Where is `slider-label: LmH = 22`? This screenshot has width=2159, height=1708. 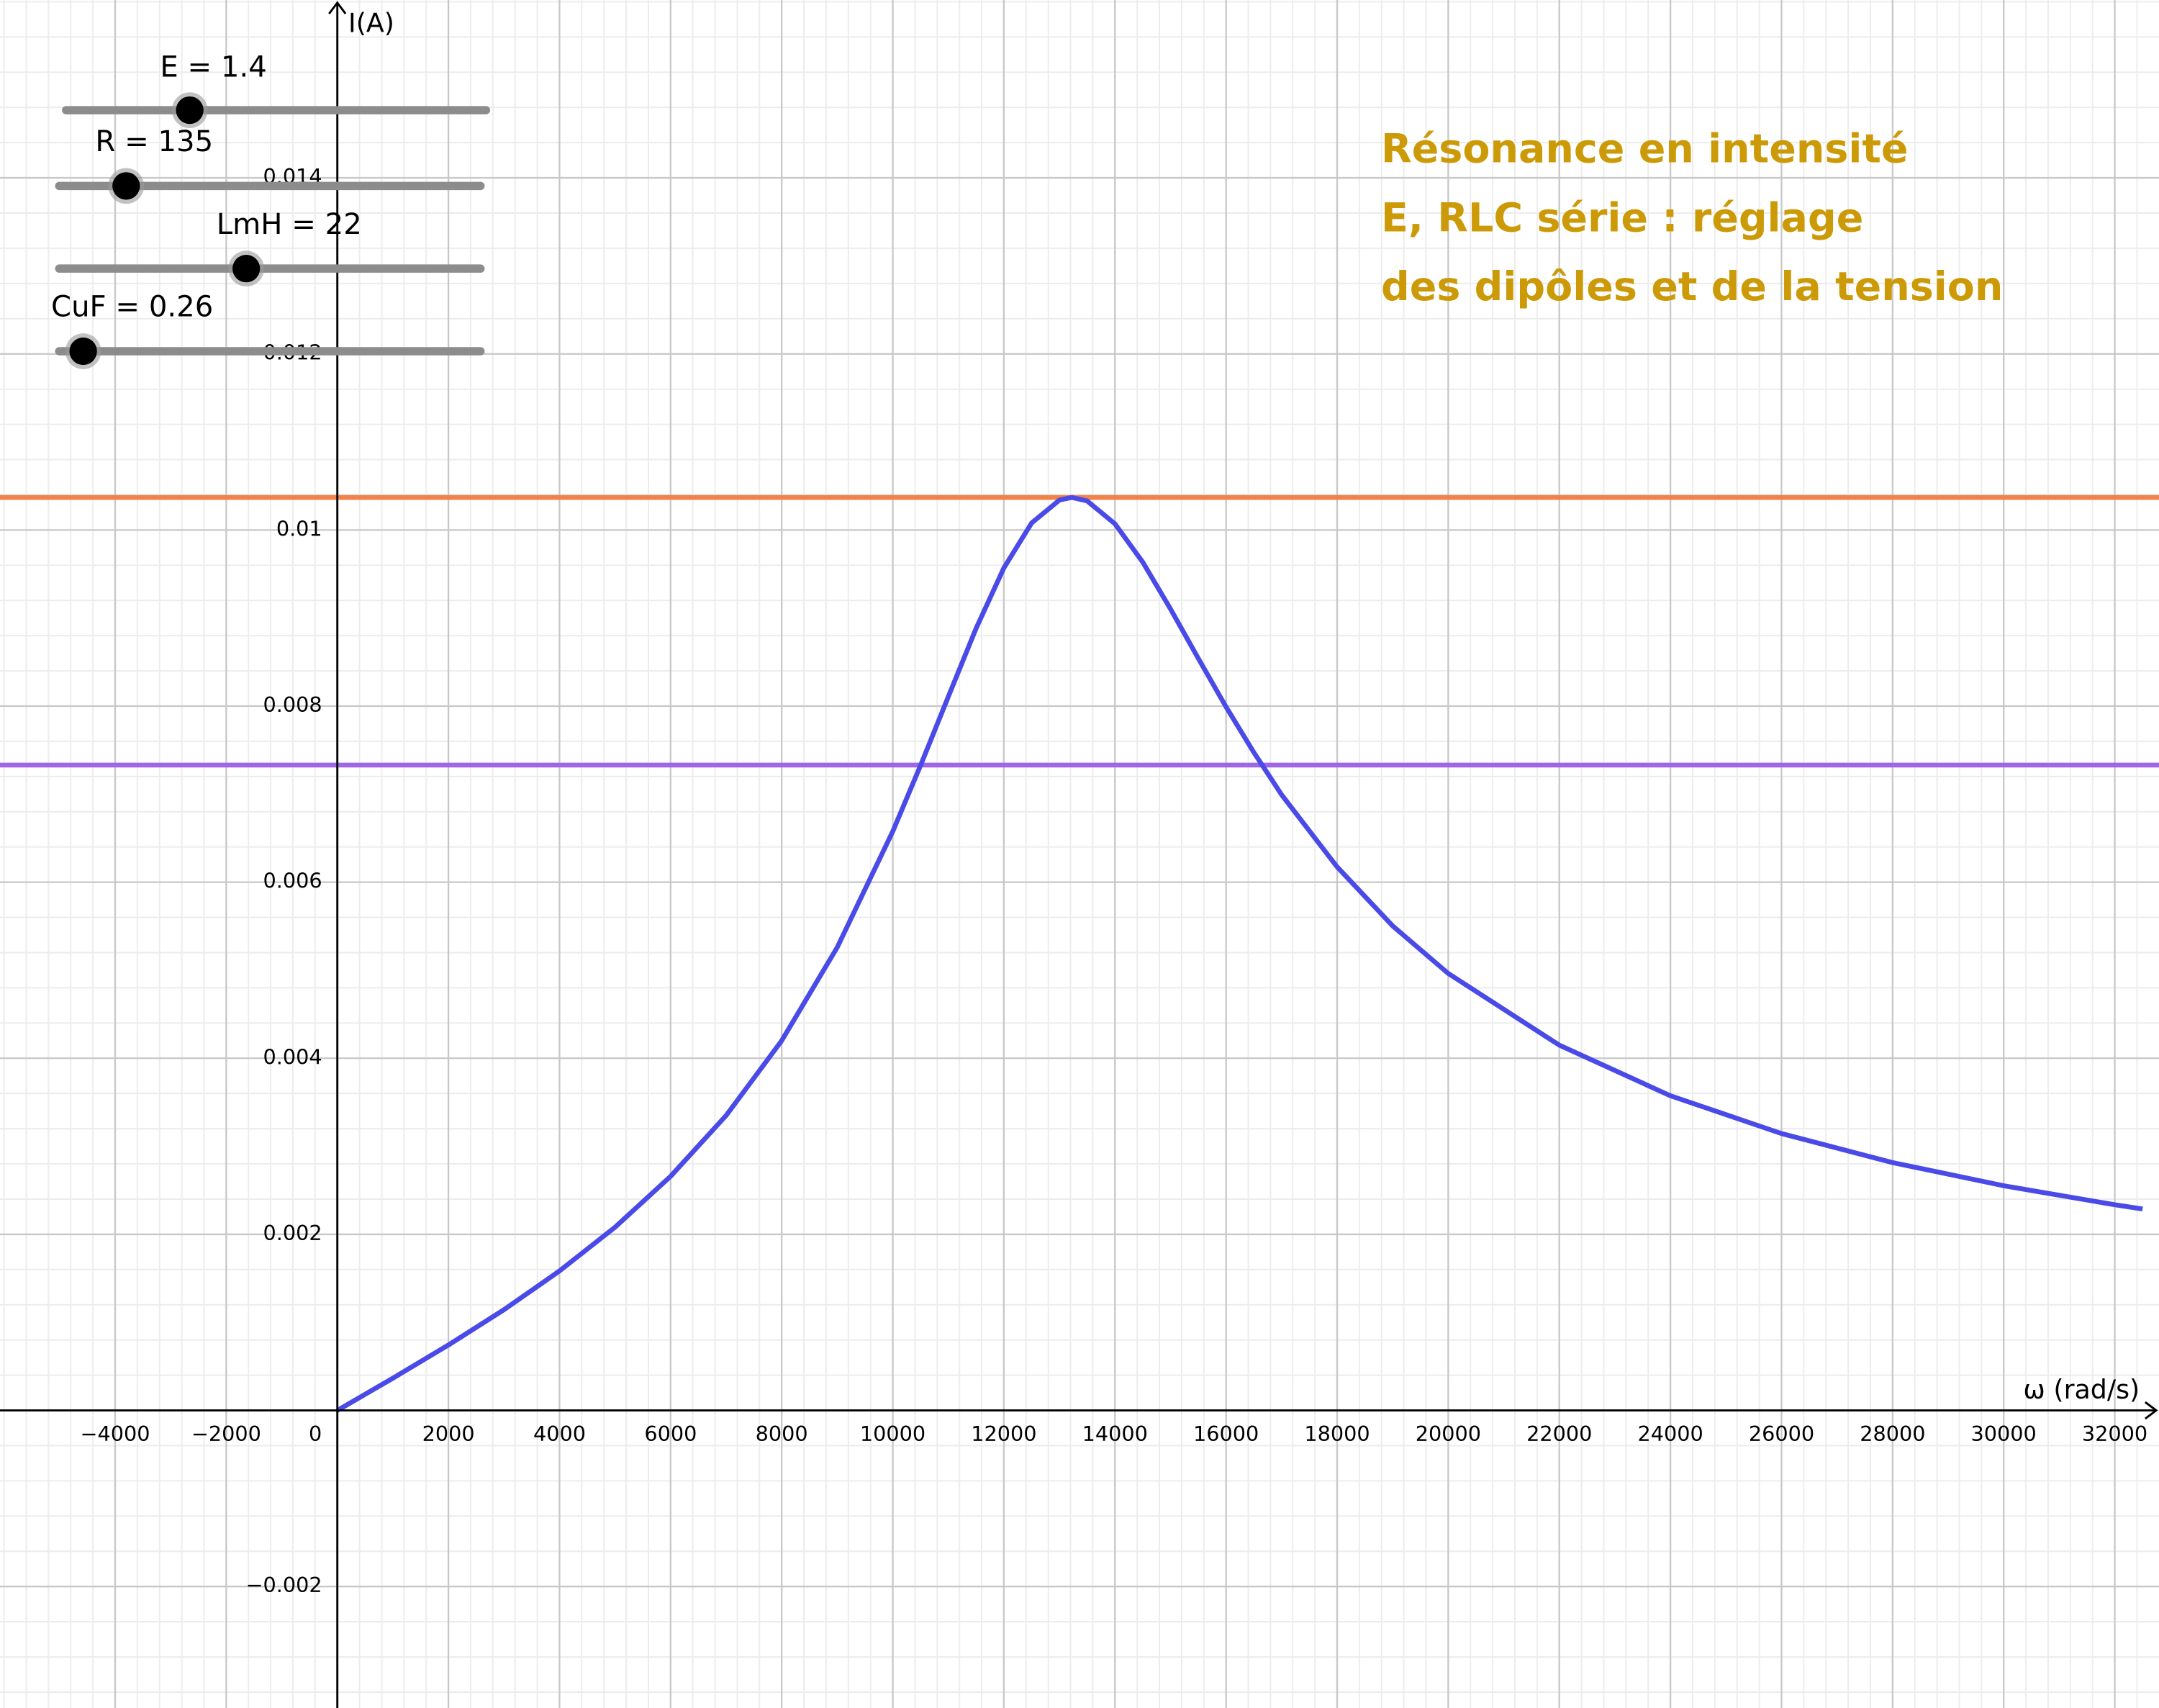 slider-label: LmH = 22 is located at coordinates (289, 225).